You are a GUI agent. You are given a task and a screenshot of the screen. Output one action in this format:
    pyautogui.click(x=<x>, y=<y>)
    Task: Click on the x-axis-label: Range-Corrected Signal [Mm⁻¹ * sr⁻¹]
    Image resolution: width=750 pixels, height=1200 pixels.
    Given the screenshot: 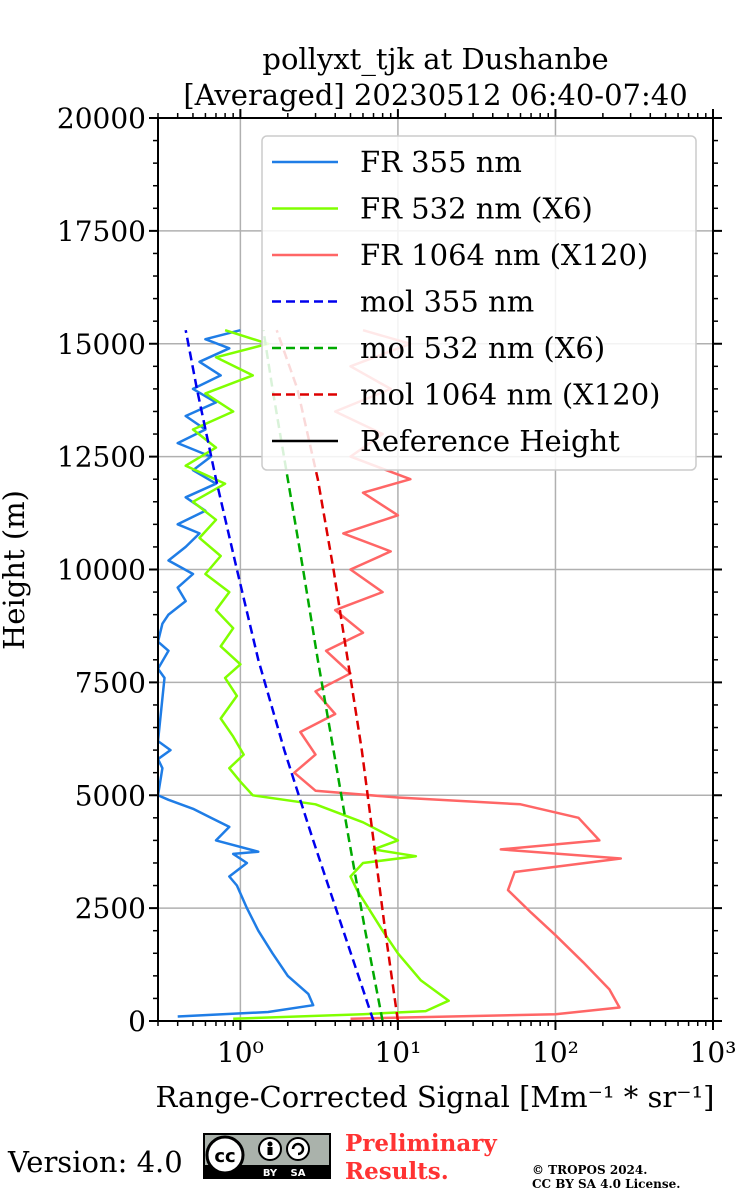 What is the action you would take?
    pyautogui.click(x=435, y=1097)
    